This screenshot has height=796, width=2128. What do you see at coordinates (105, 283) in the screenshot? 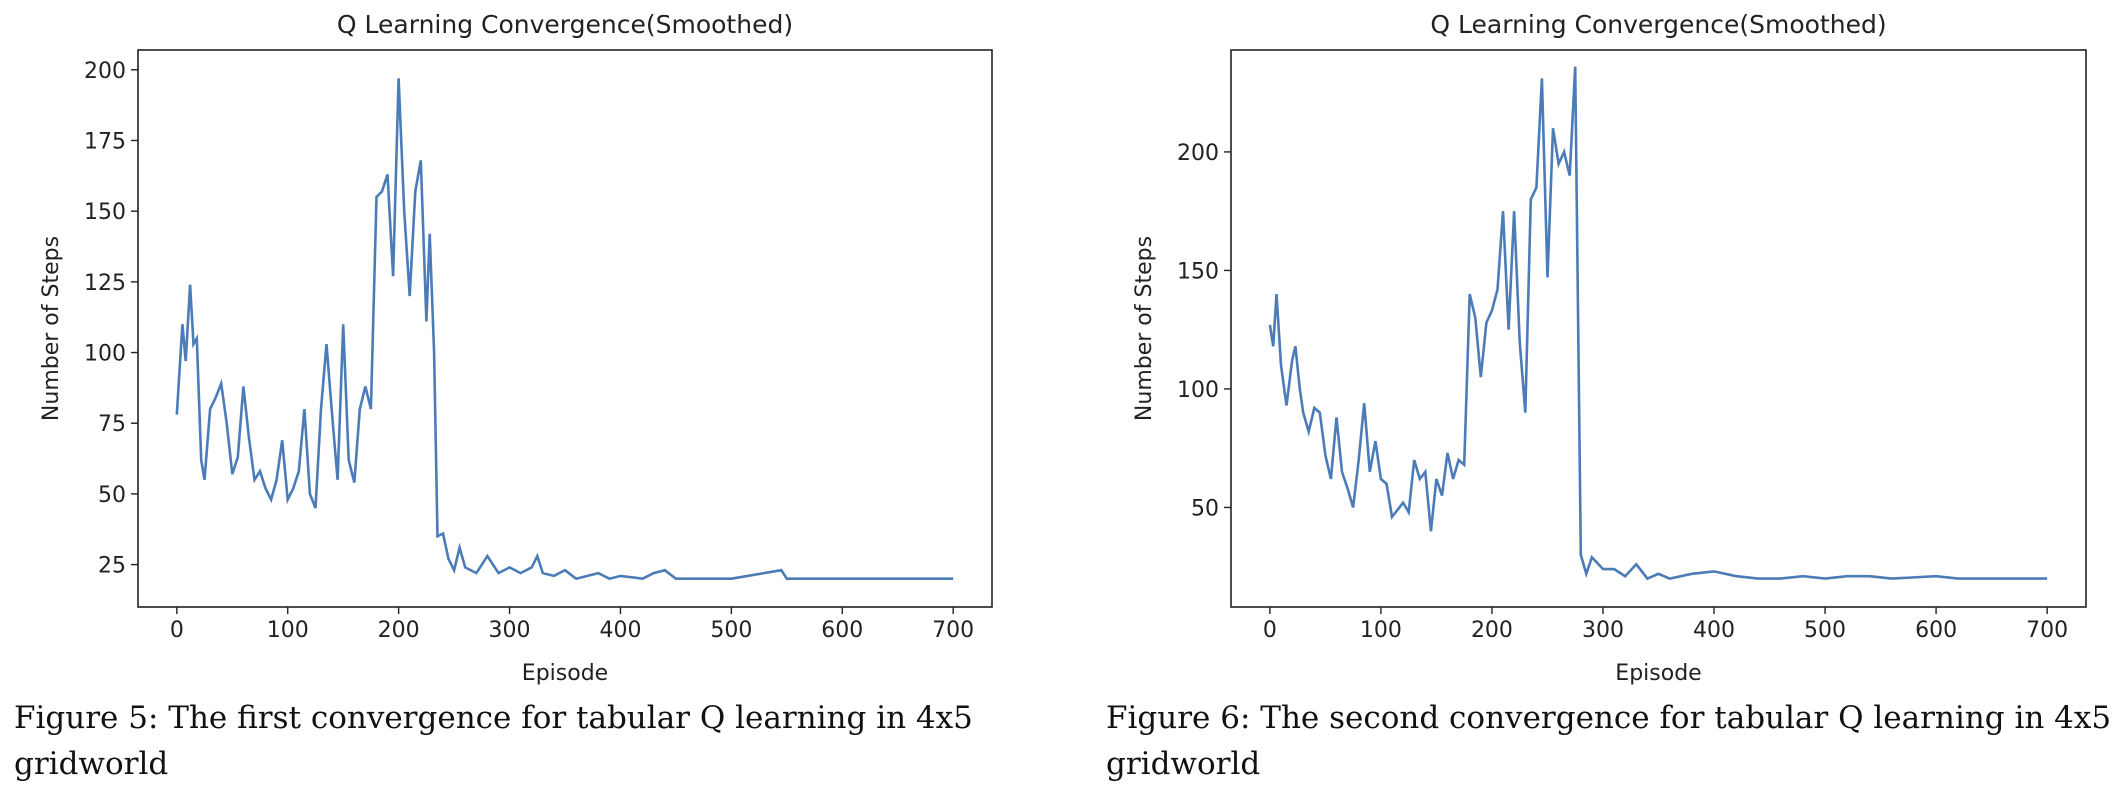
I see `y-tick-label: 125` at bounding box center [105, 283].